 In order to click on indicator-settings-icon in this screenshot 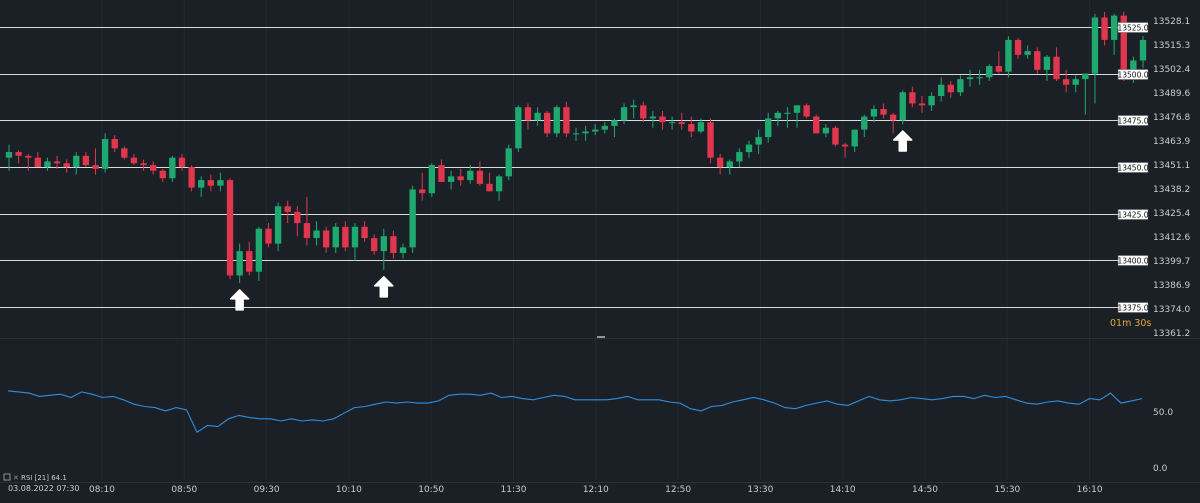, I will do `click(7, 477)`.